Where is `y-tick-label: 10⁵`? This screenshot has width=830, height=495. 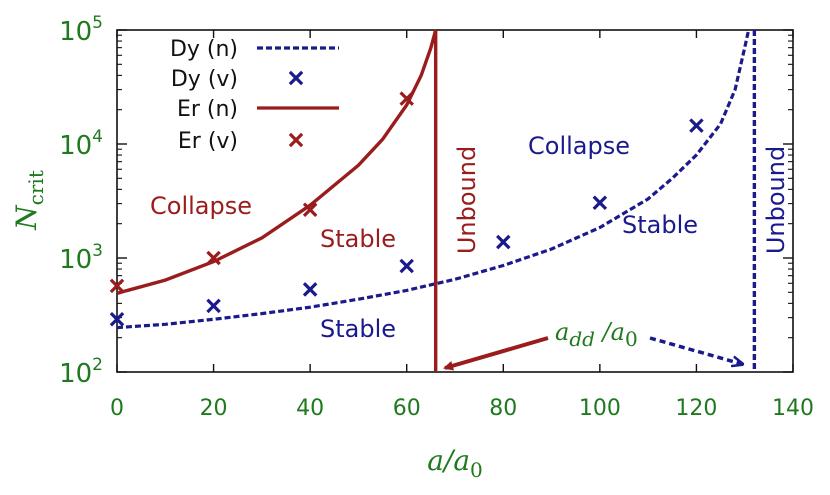 y-tick-label: 10⁵ is located at coordinates (81, 30).